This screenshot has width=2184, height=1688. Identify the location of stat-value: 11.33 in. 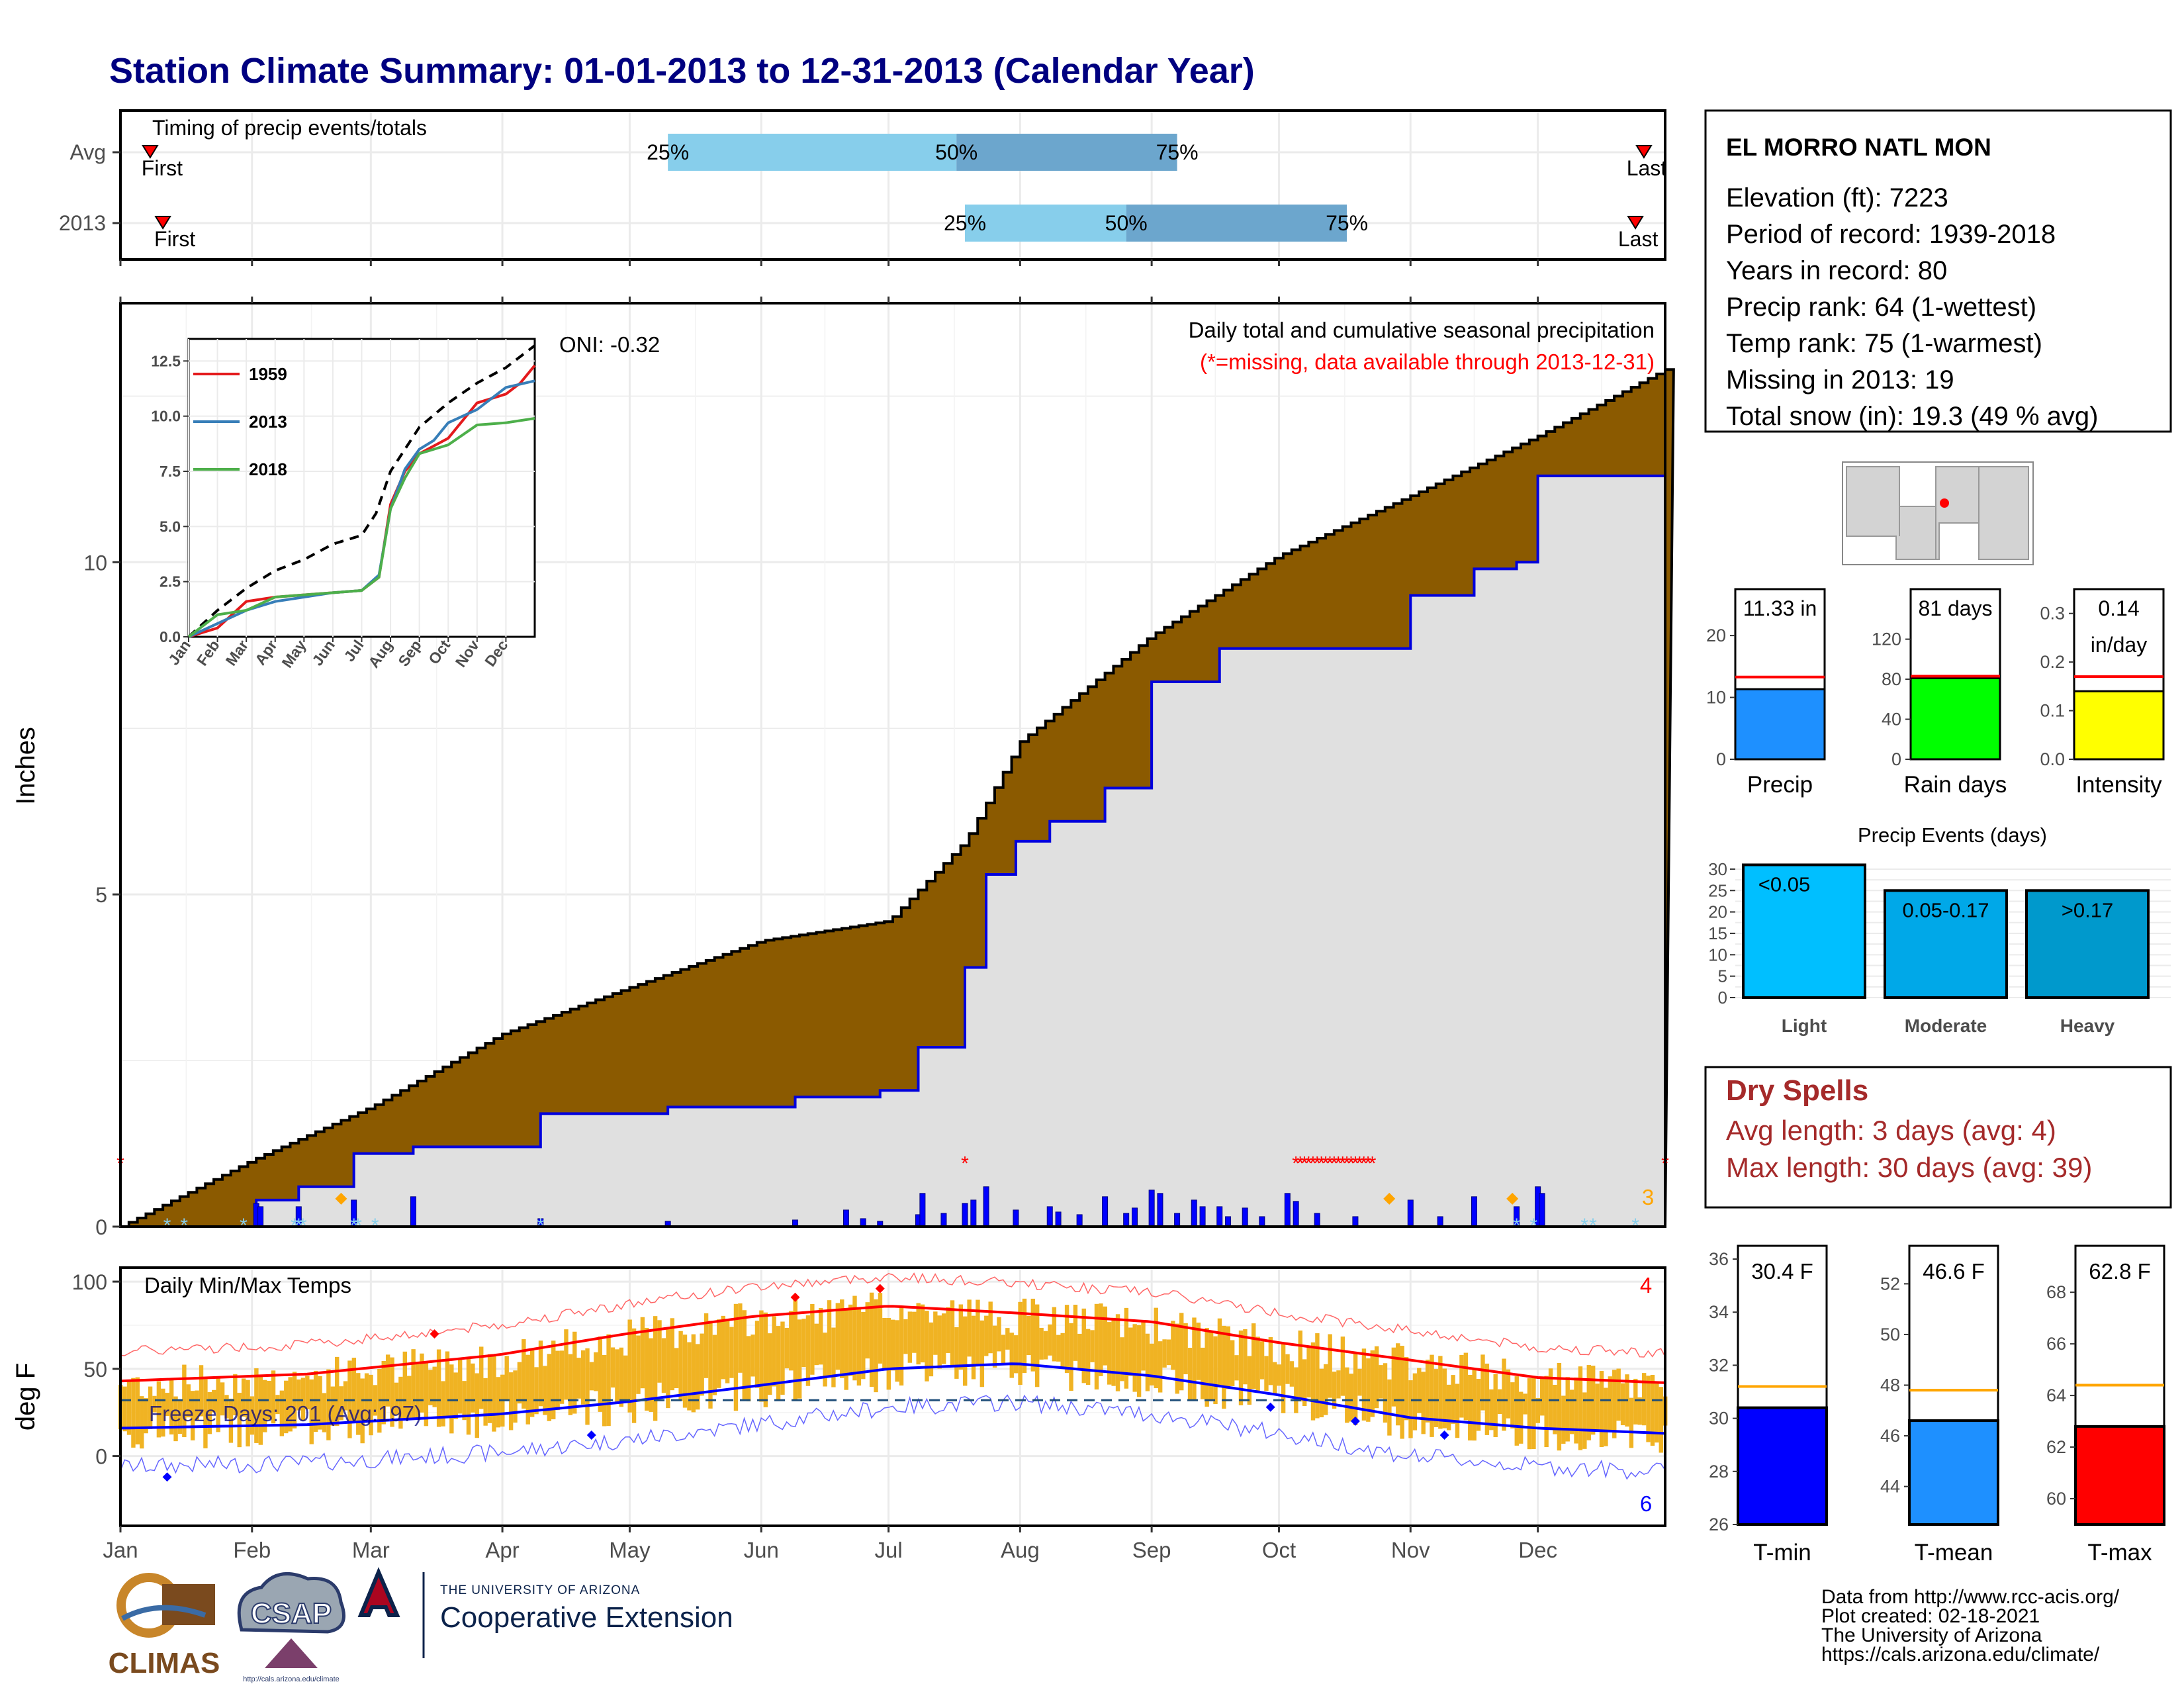
(1780, 608).